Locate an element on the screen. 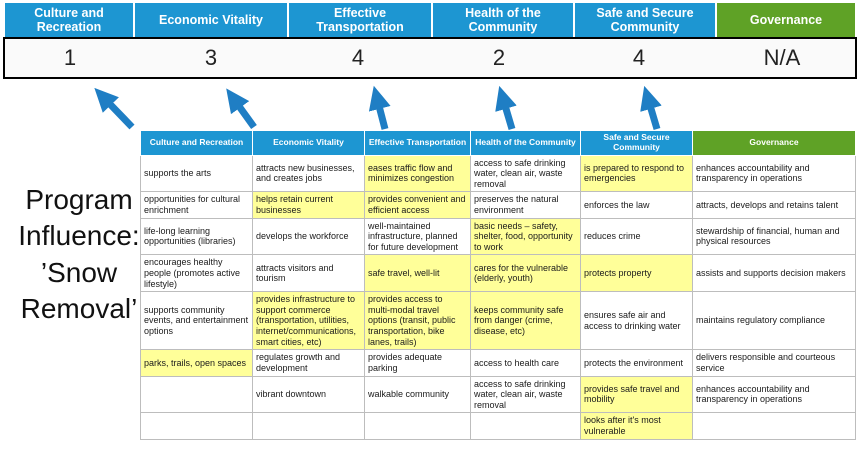  scoreboard-values-row: 1 3 4 2 4 N/A is located at coordinates (430, 58).